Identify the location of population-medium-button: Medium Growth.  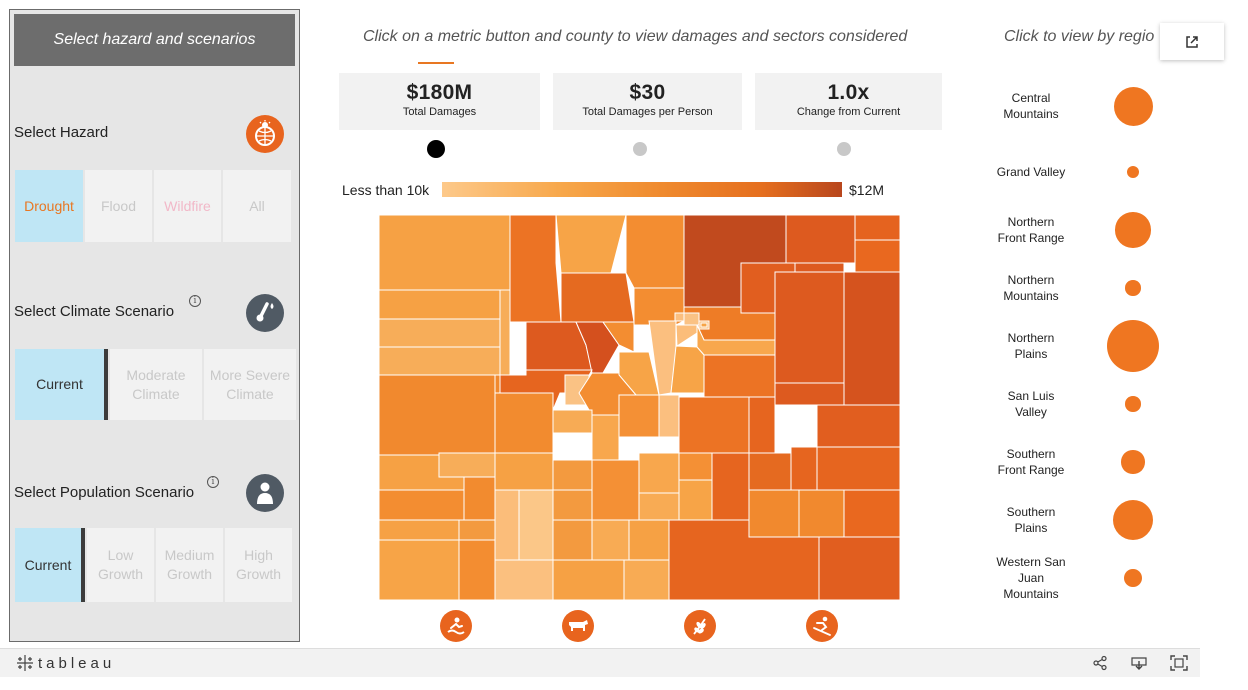
(189, 565).